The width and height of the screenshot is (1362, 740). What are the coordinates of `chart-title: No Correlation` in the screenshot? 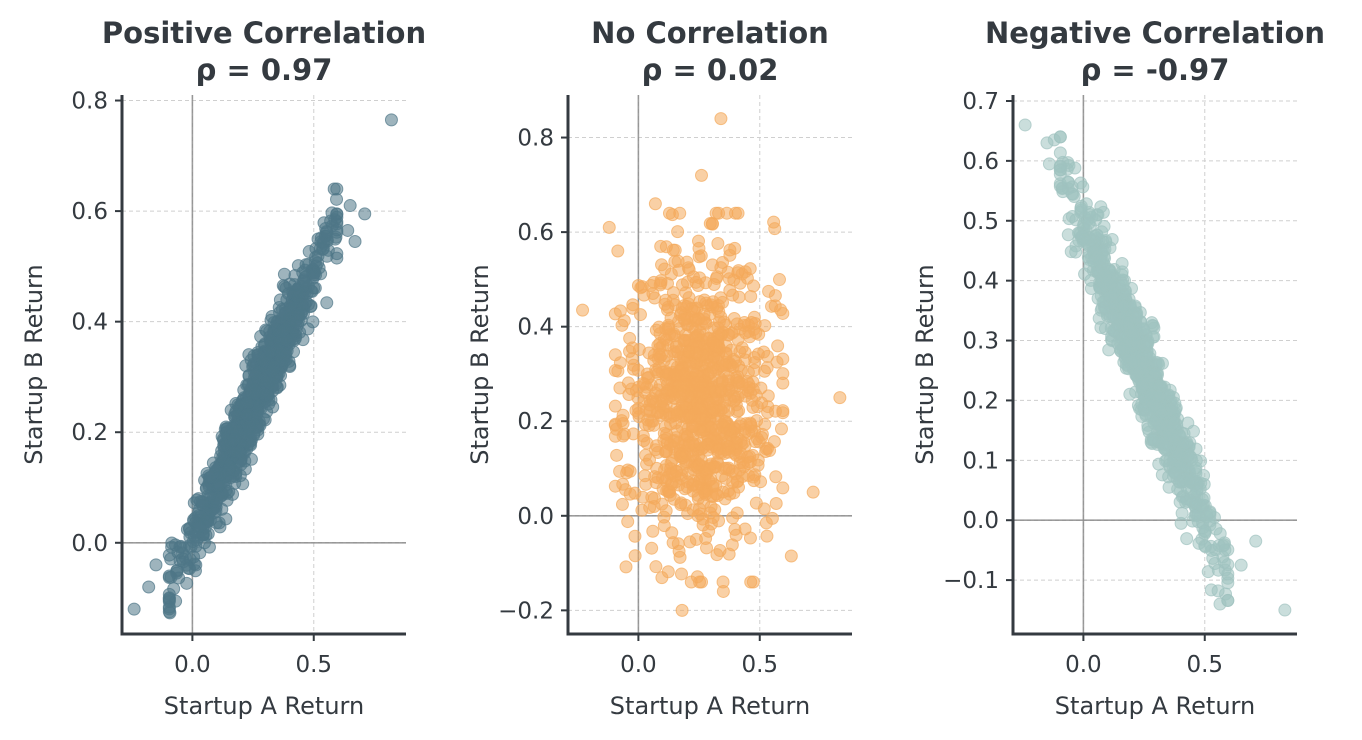 It's located at (710, 33).